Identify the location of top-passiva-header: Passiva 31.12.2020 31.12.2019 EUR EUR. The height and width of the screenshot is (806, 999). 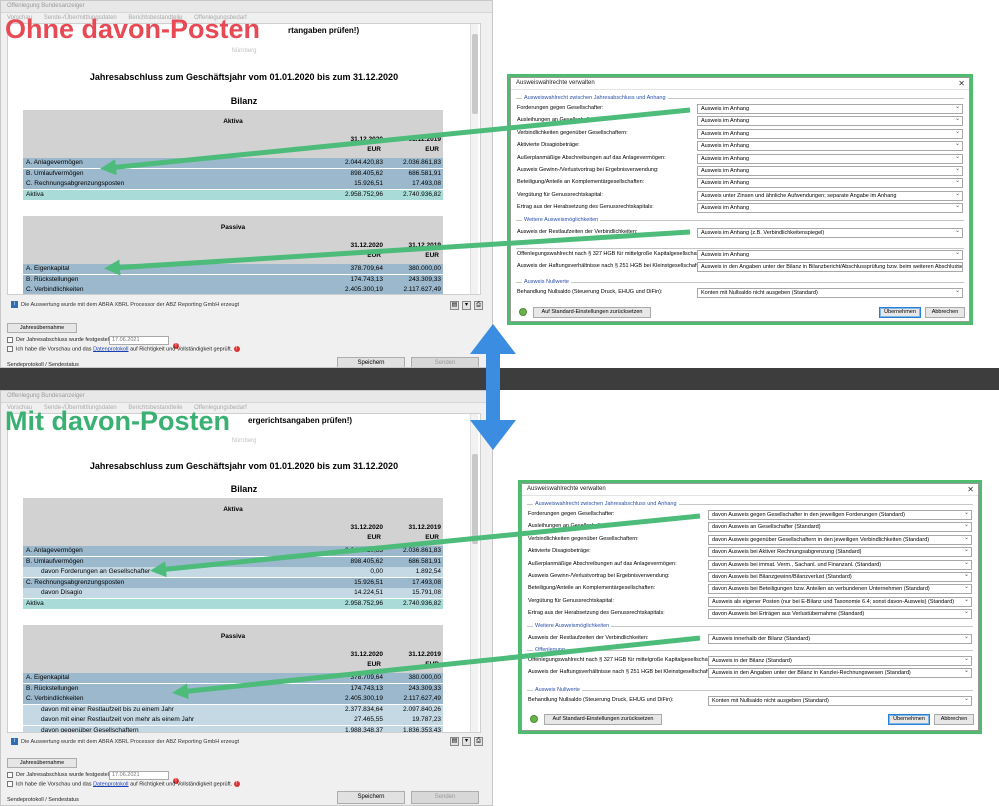
(233, 240).